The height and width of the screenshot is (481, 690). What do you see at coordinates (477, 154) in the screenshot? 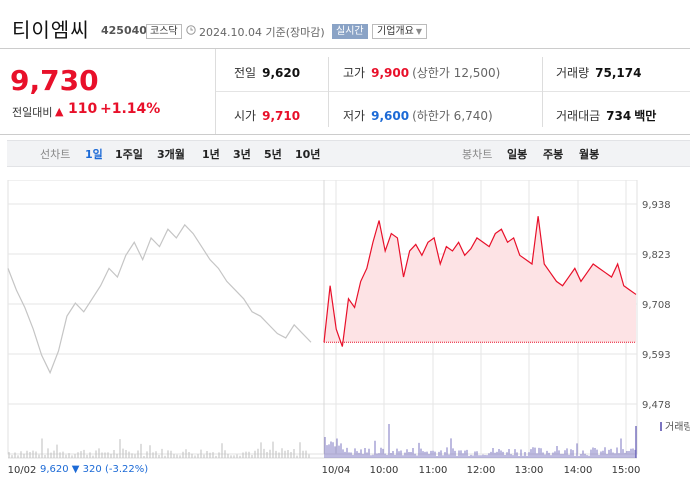
I see `candle-chart-label: 봉차트` at bounding box center [477, 154].